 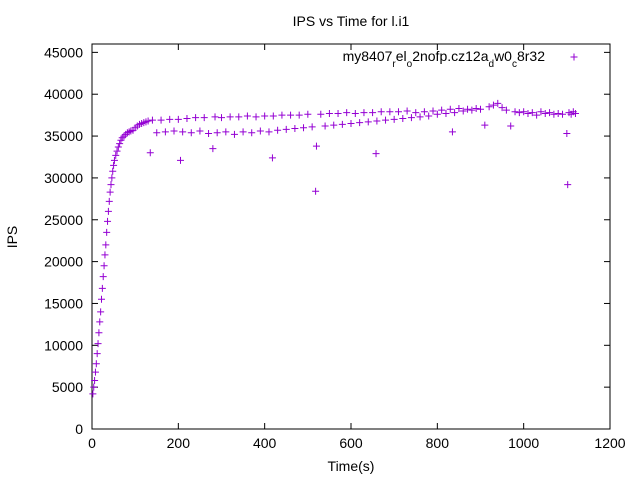 What do you see at coordinates (609, 443) in the screenshot?
I see `x-tick-label: 1200` at bounding box center [609, 443].